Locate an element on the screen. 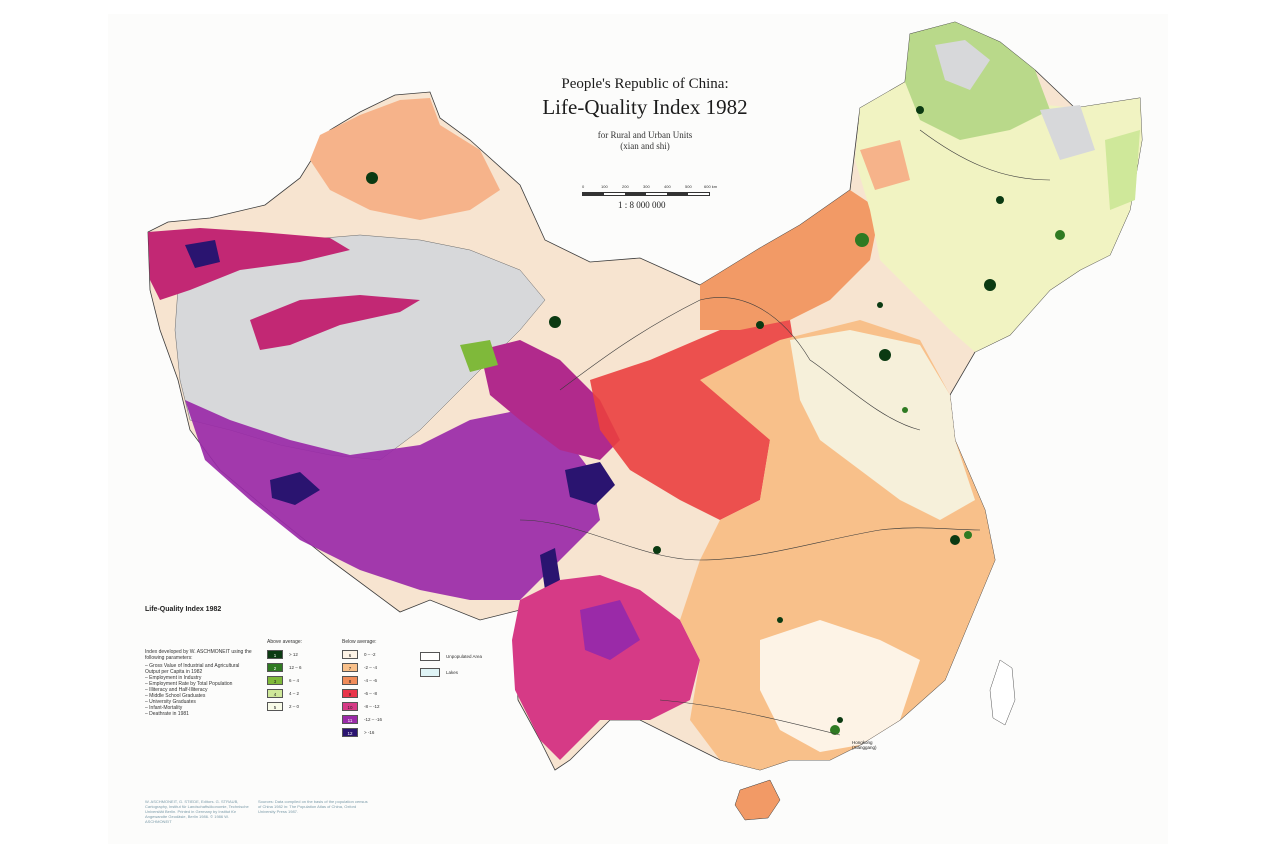 The image size is (1280, 853). legend-class-range: 4 – 2 is located at coordinates (294, 693).